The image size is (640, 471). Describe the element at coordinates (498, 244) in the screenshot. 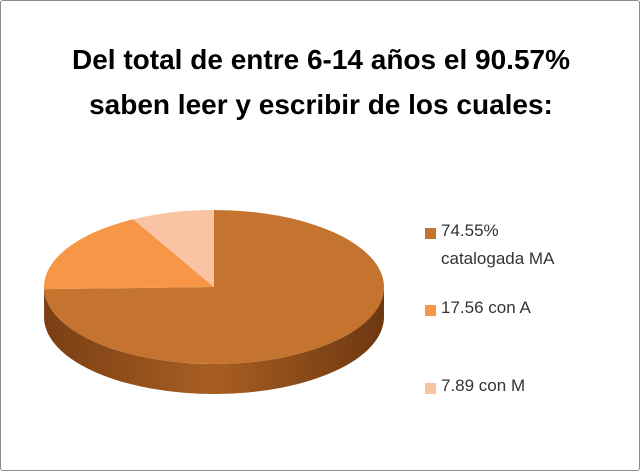

I see `legend-label: 74.55% catalogada MA` at that location.